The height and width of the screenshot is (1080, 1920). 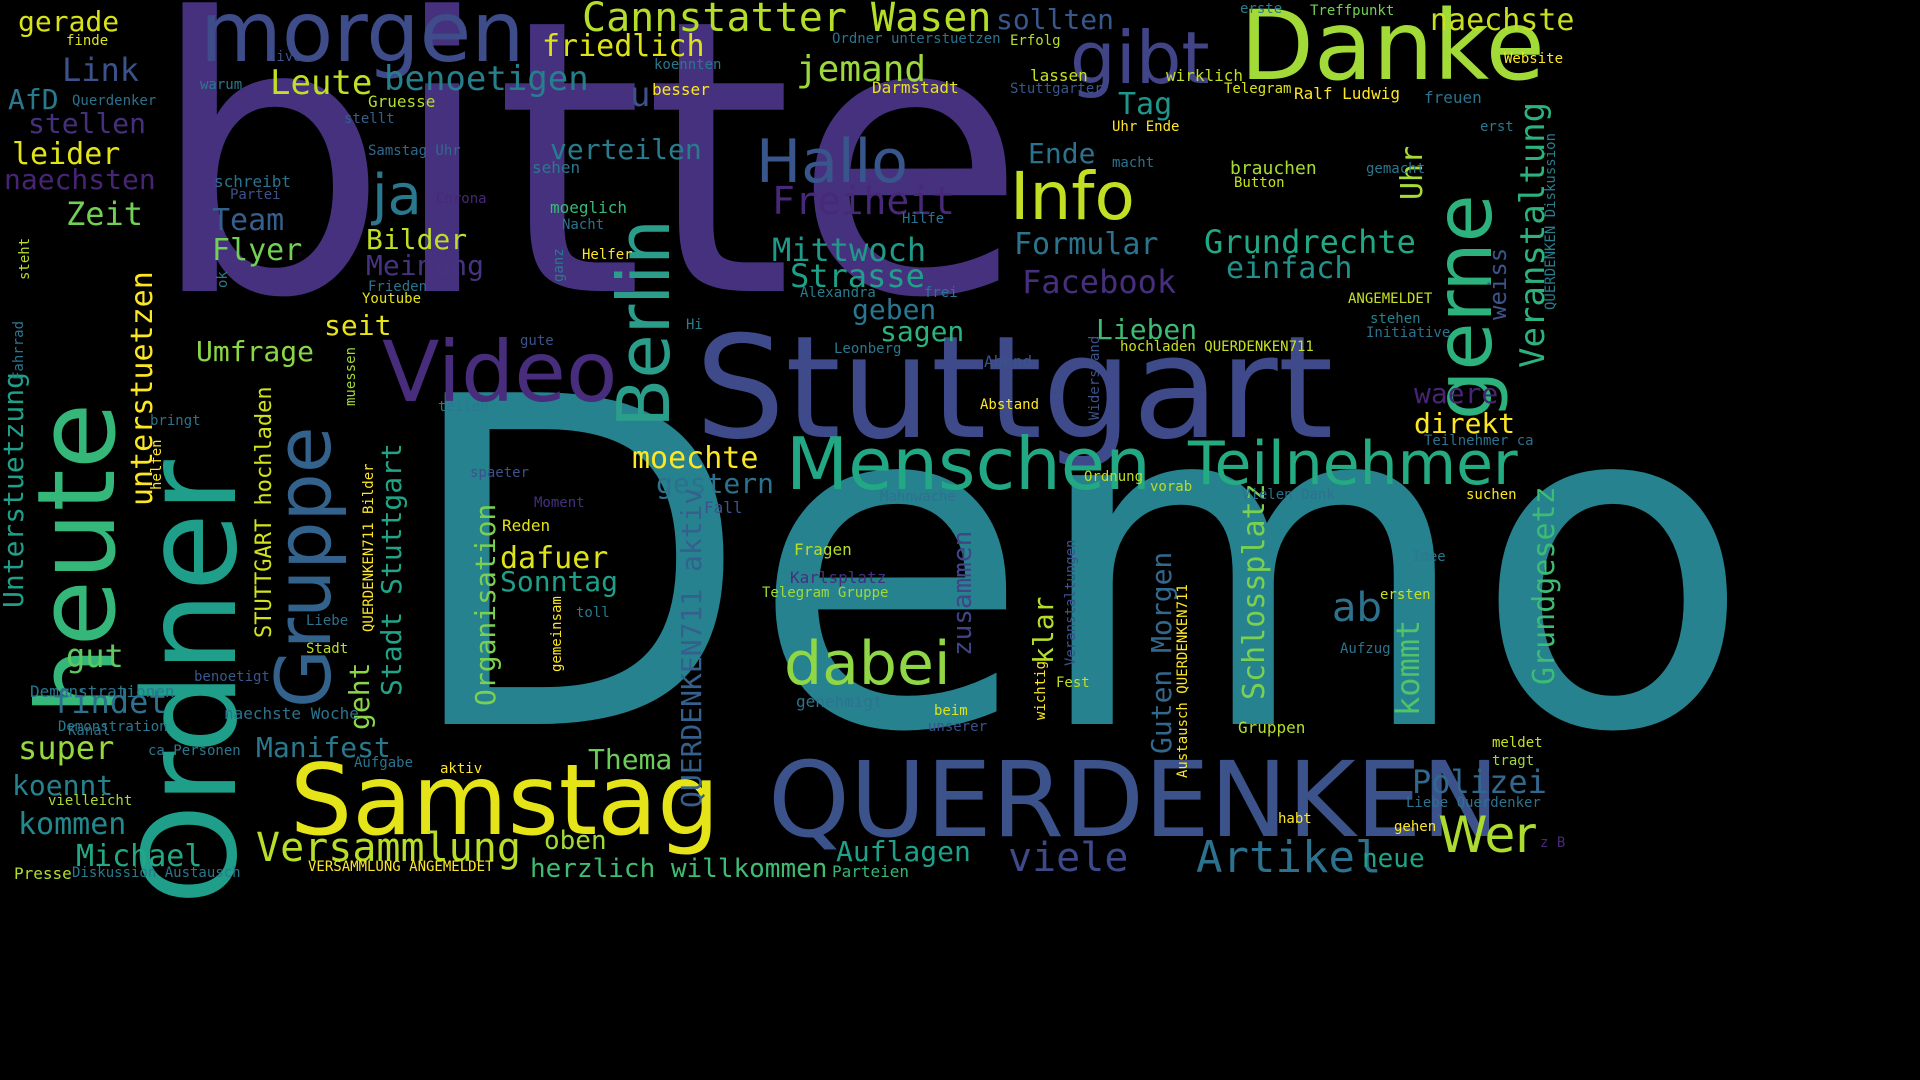 I want to click on word: Liebe, so click(x=327, y=621).